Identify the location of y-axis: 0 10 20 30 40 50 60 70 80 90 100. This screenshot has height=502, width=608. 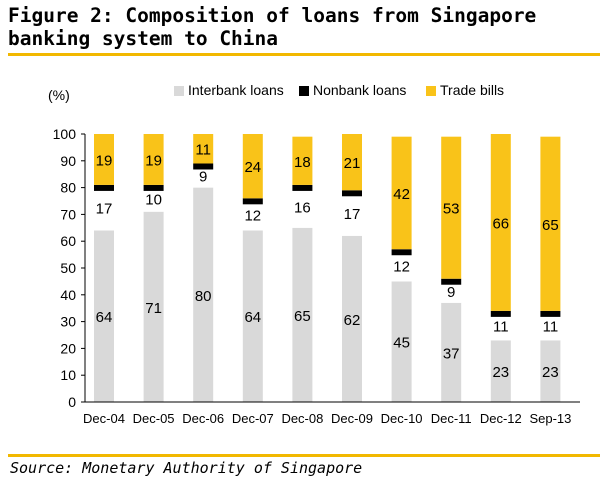
(69, 268).